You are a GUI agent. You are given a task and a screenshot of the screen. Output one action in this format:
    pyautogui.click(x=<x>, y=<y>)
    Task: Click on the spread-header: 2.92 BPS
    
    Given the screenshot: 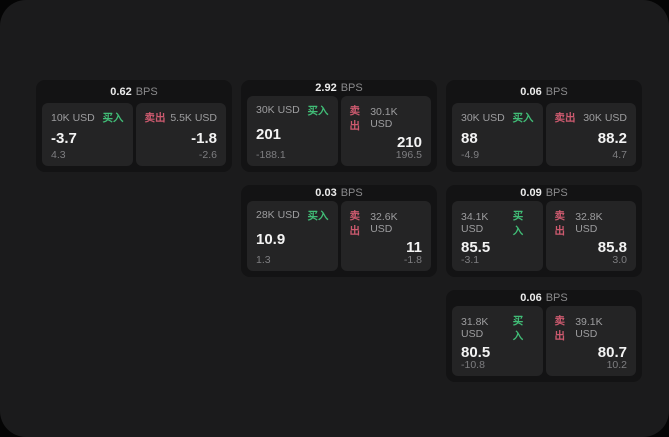 What is the action you would take?
    pyautogui.click(x=339, y=88)
    